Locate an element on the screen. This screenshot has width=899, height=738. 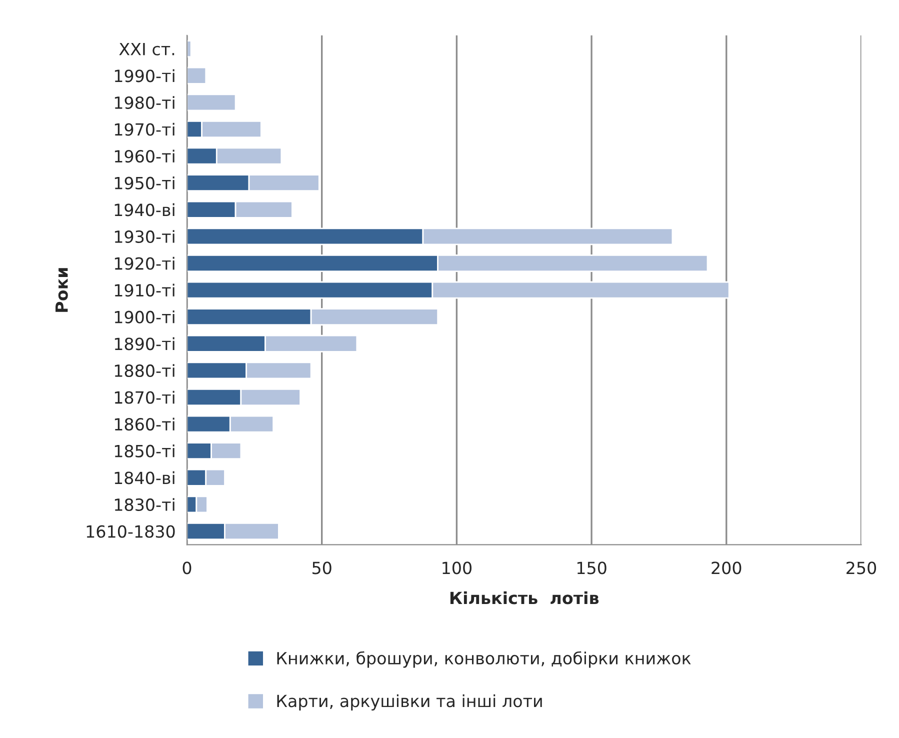
y-tick-label: 1940-ві is located at coordinates (144, 209).